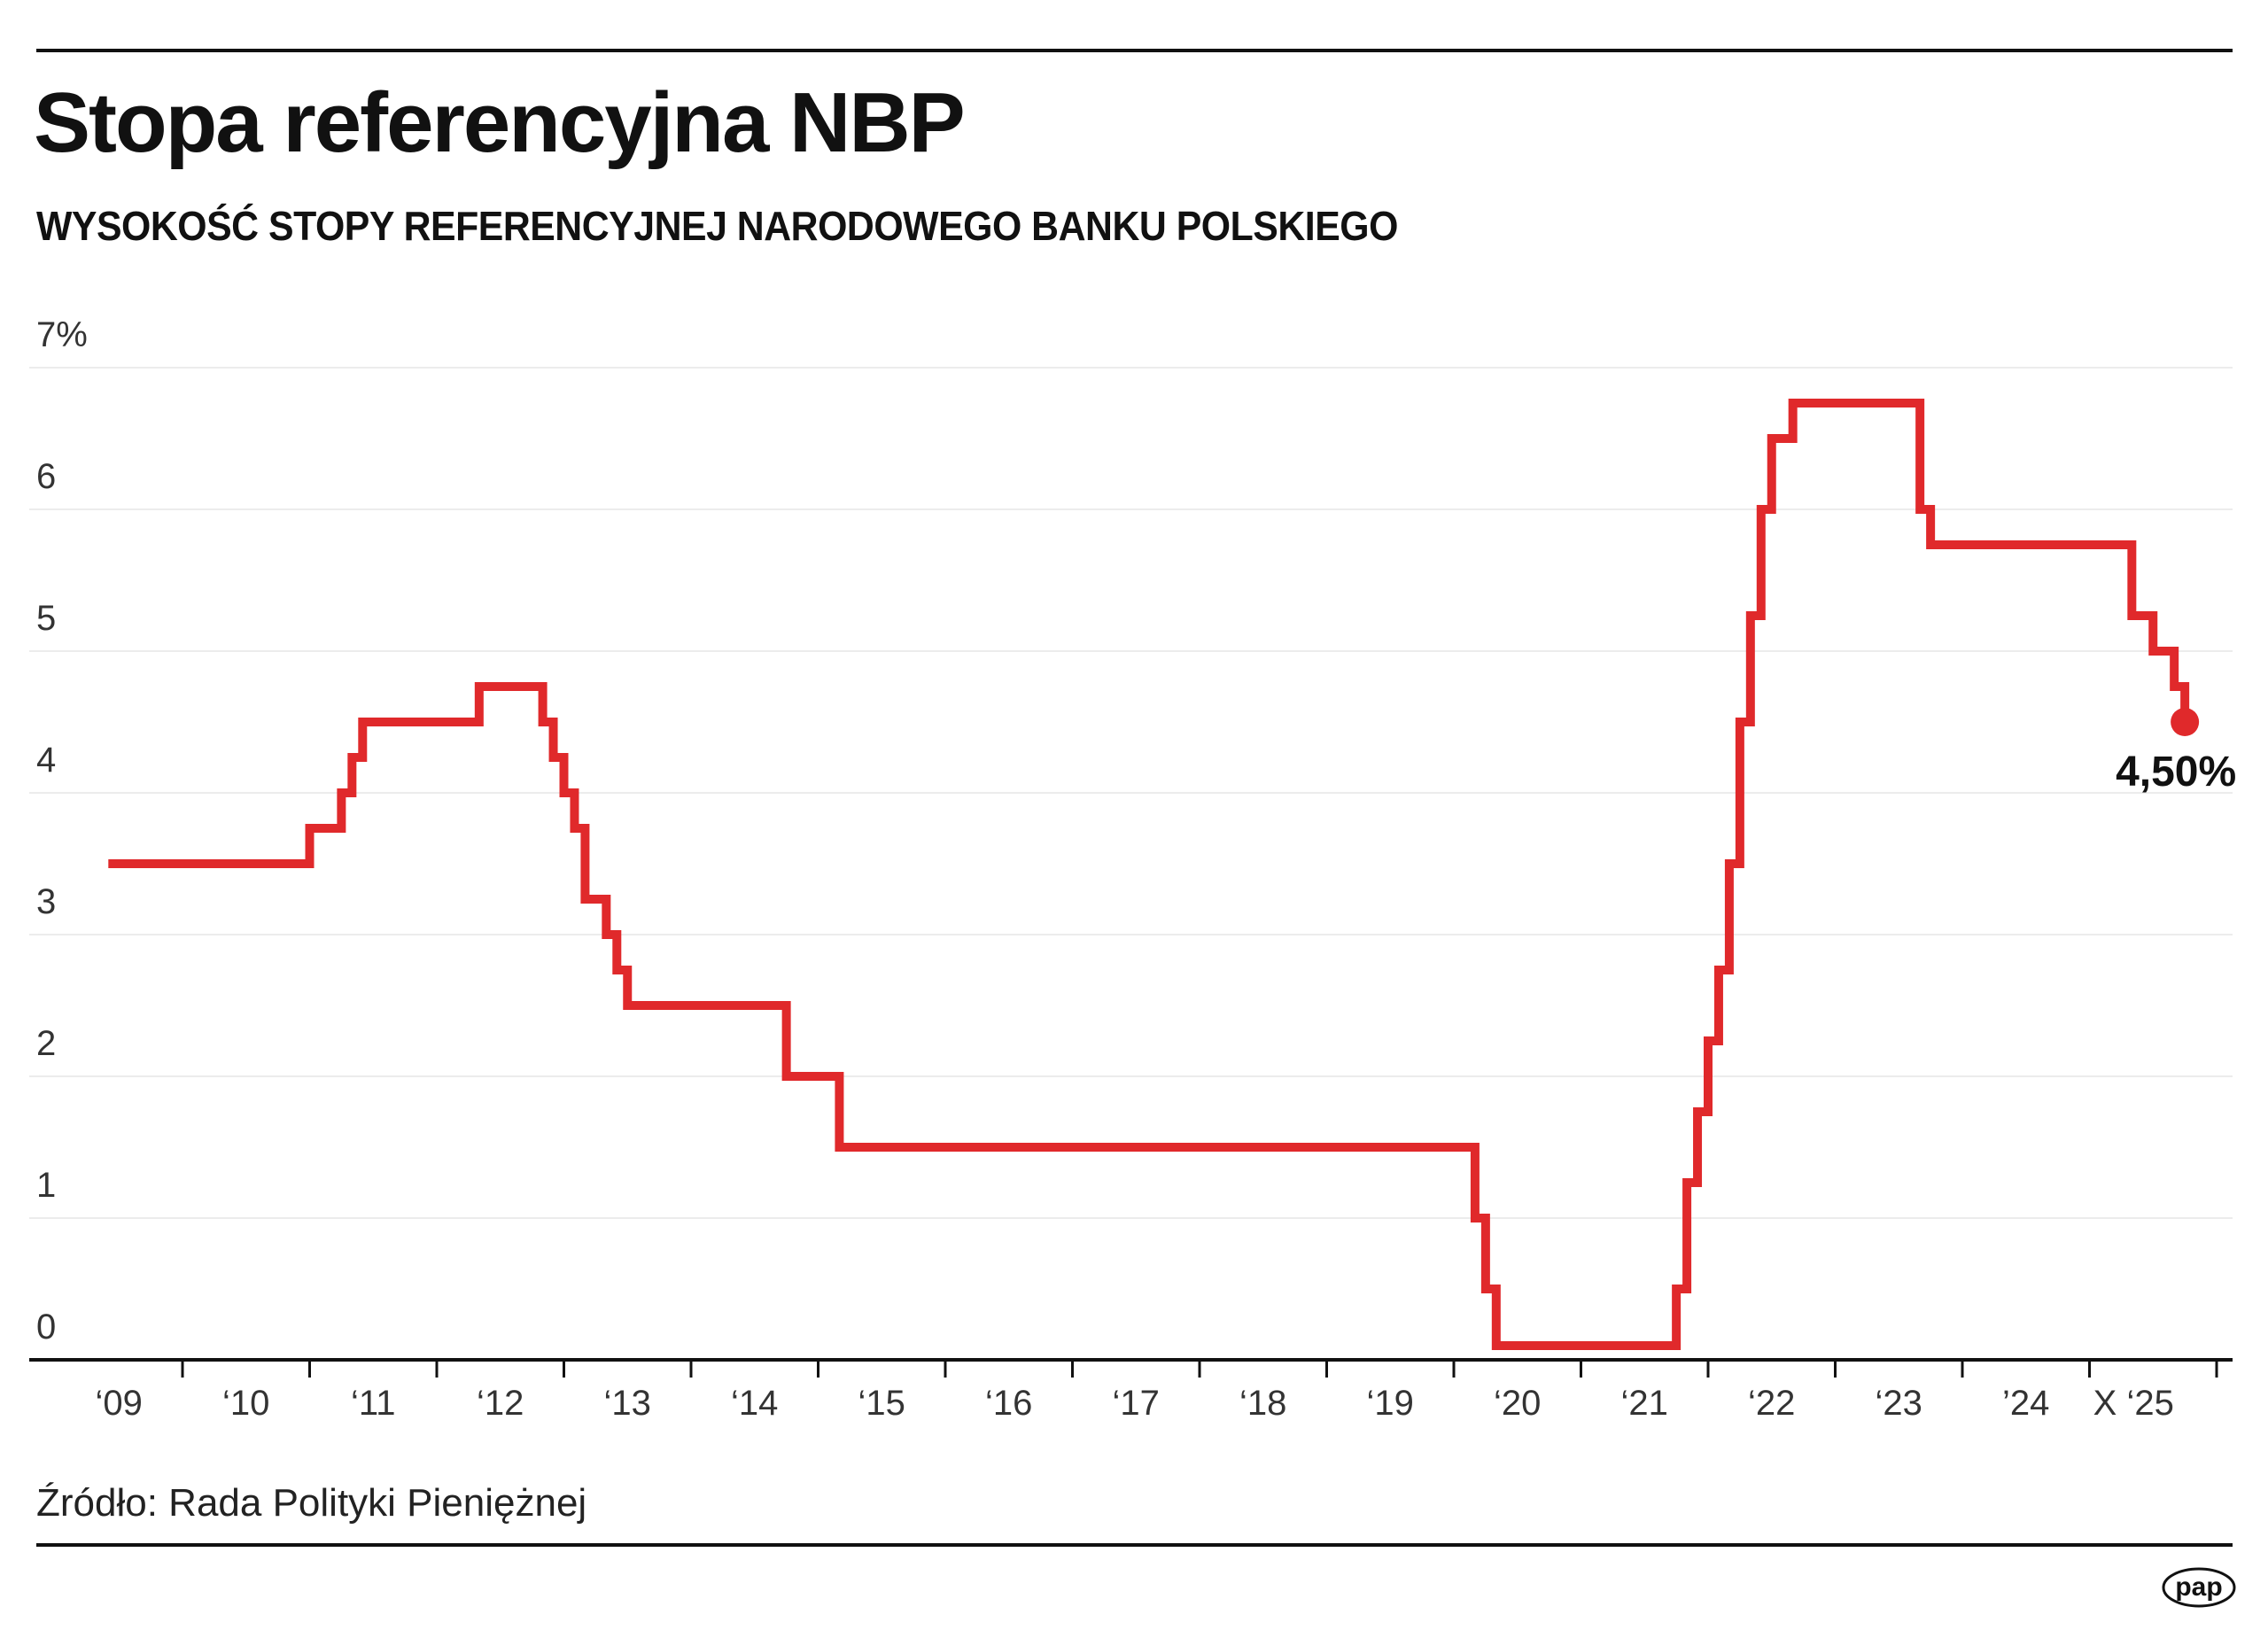 The image size is (2268, 1630). I want to click on x-tick-label: X ‘25, so click(2133, 1403).